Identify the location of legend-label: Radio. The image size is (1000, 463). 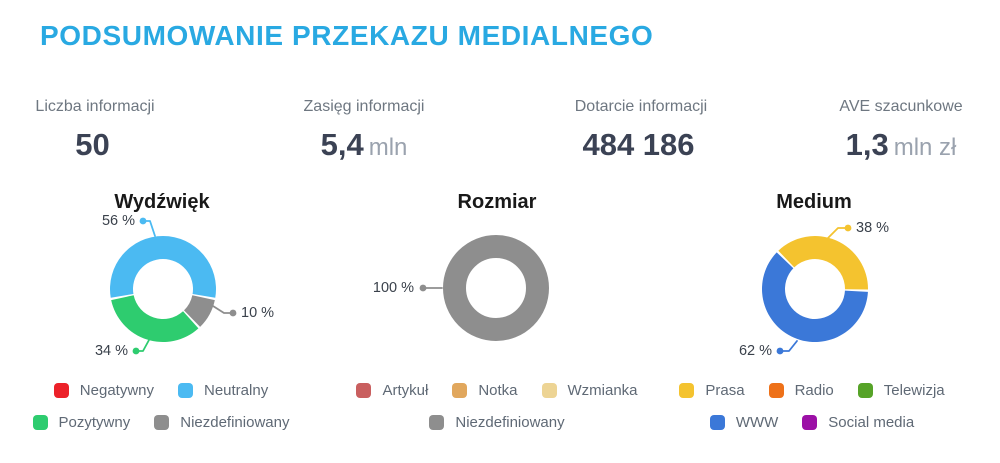
(814, 390).